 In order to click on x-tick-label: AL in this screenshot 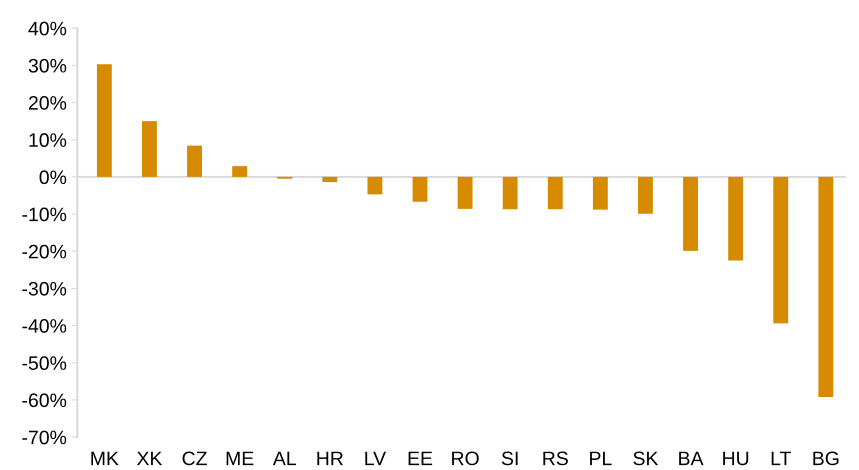, I will do `click(284, 459)`.